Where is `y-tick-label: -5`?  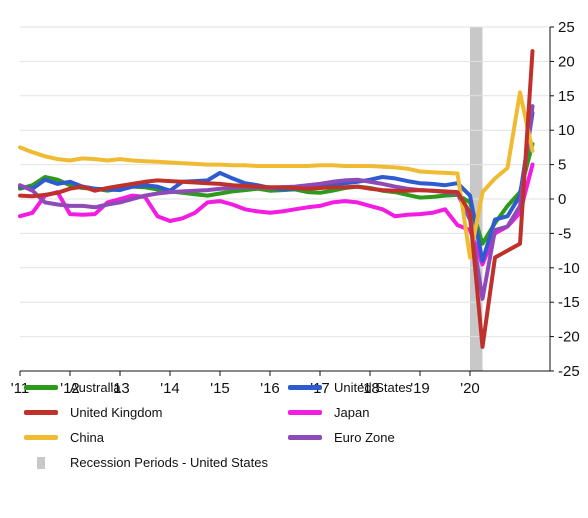 y-tick-label: -5 is located at coordinates (564, 233).